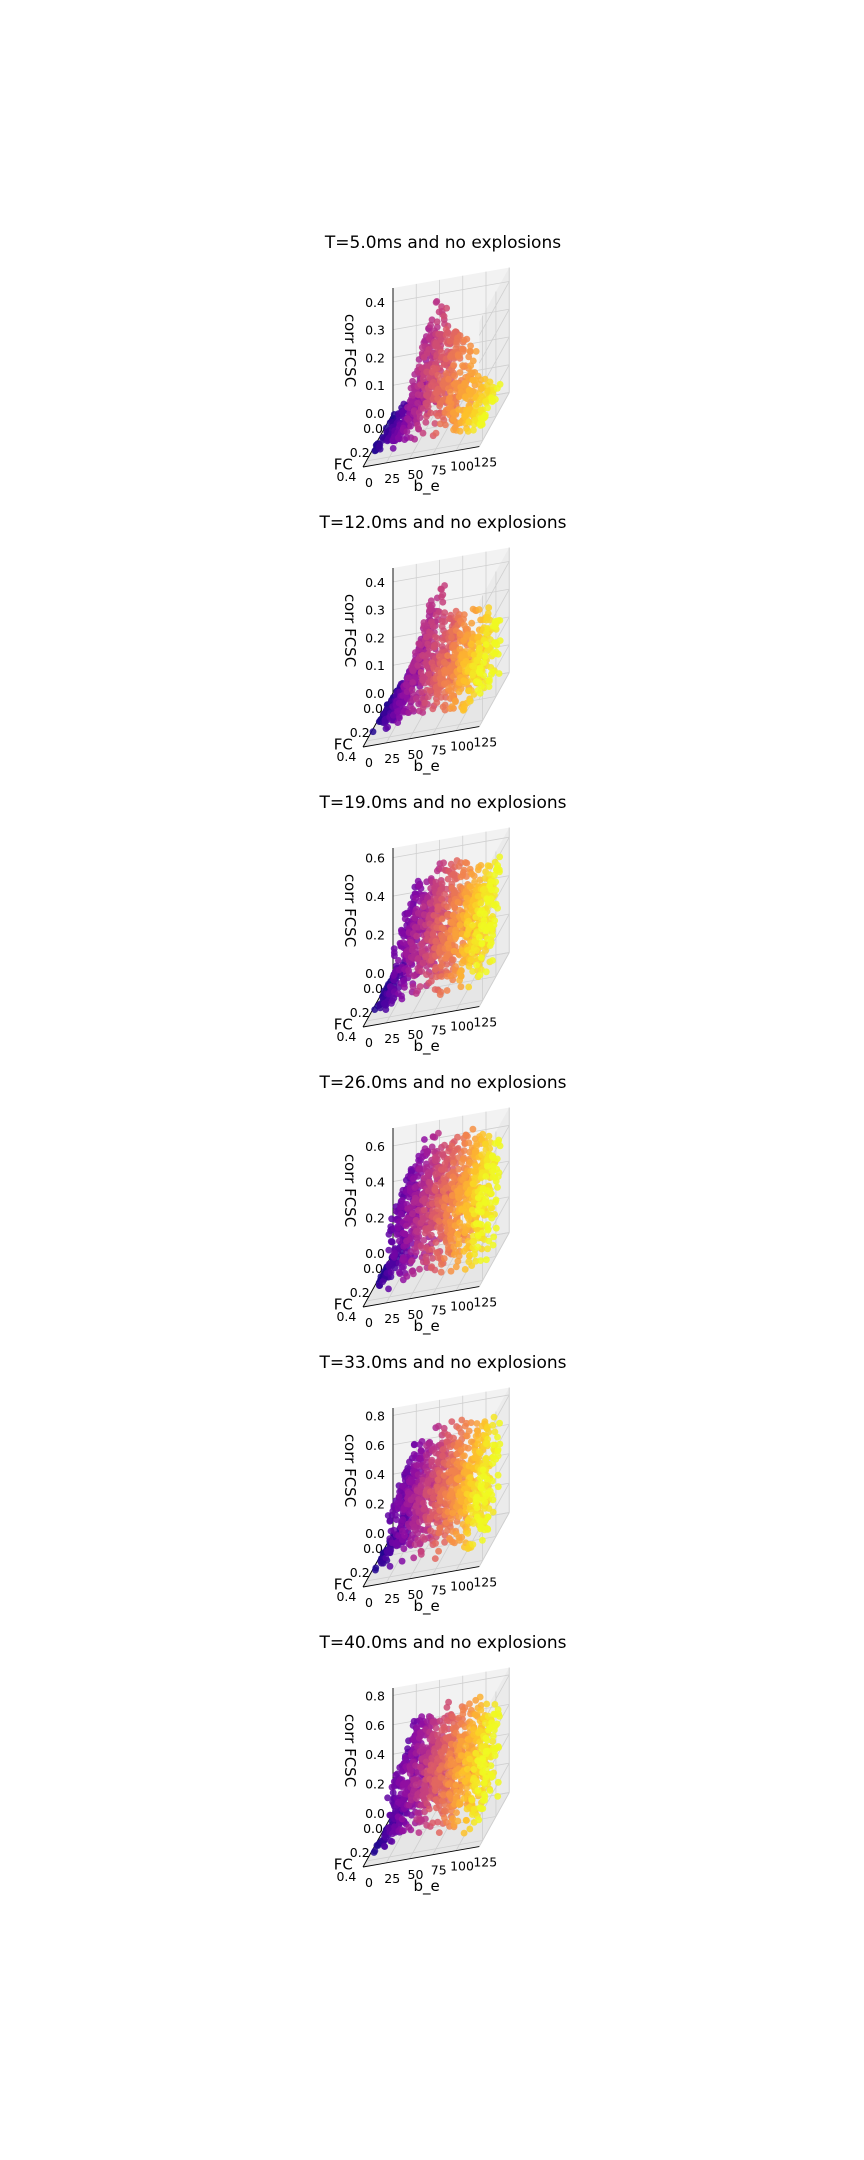  Describe the element at coordinates (437, 1547) in the screenshot. I see `grid-line` at that location.